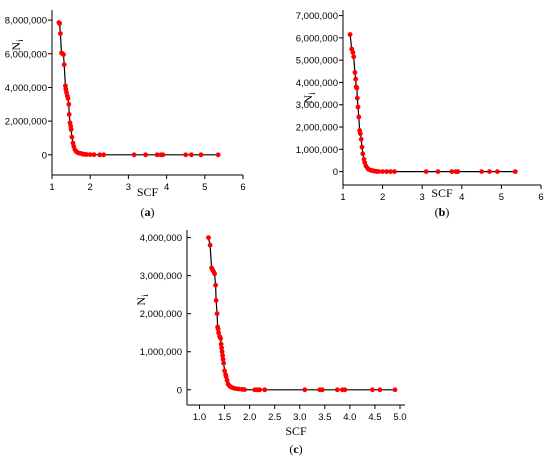 The height and width of the screenshot is (459, 550). I want to click on panel-label: (c), so click(295, 449).